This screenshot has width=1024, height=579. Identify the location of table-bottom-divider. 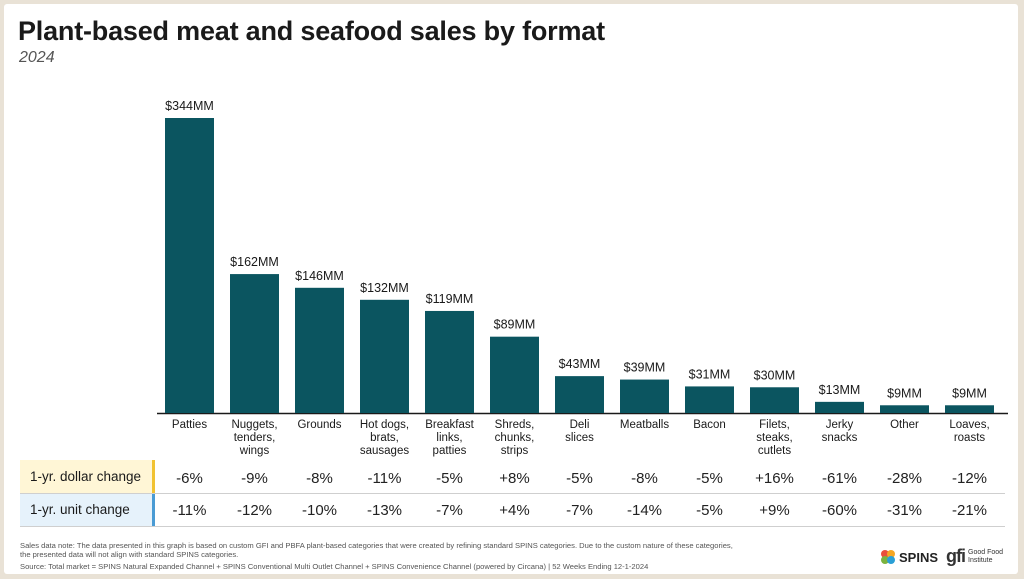
(512, 526).